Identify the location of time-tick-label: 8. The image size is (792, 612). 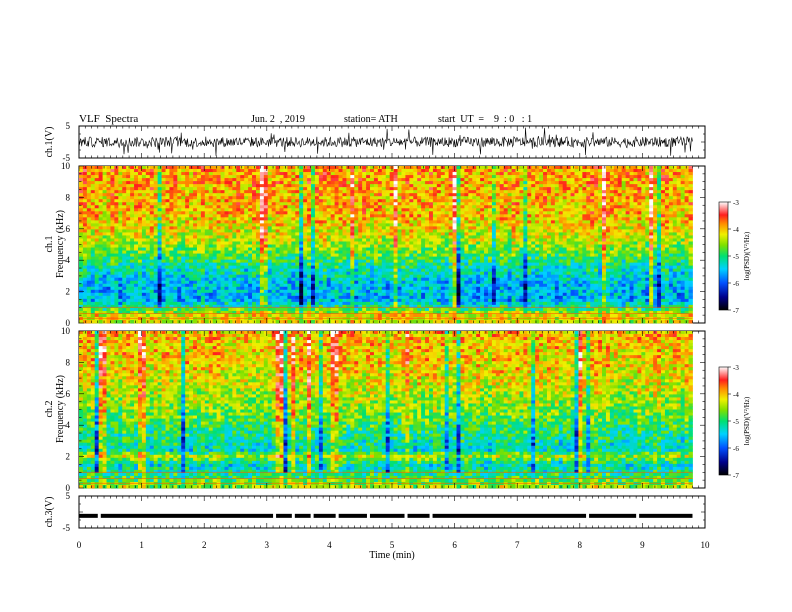
(580, 545).